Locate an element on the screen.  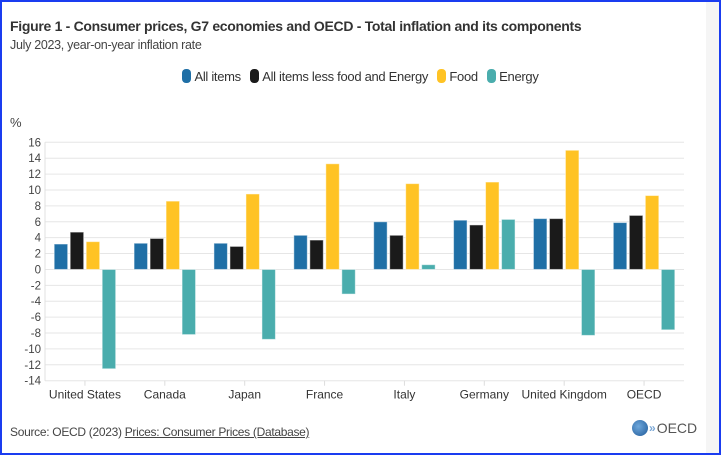
legend-label: All items is located at coordinates (217, 76).